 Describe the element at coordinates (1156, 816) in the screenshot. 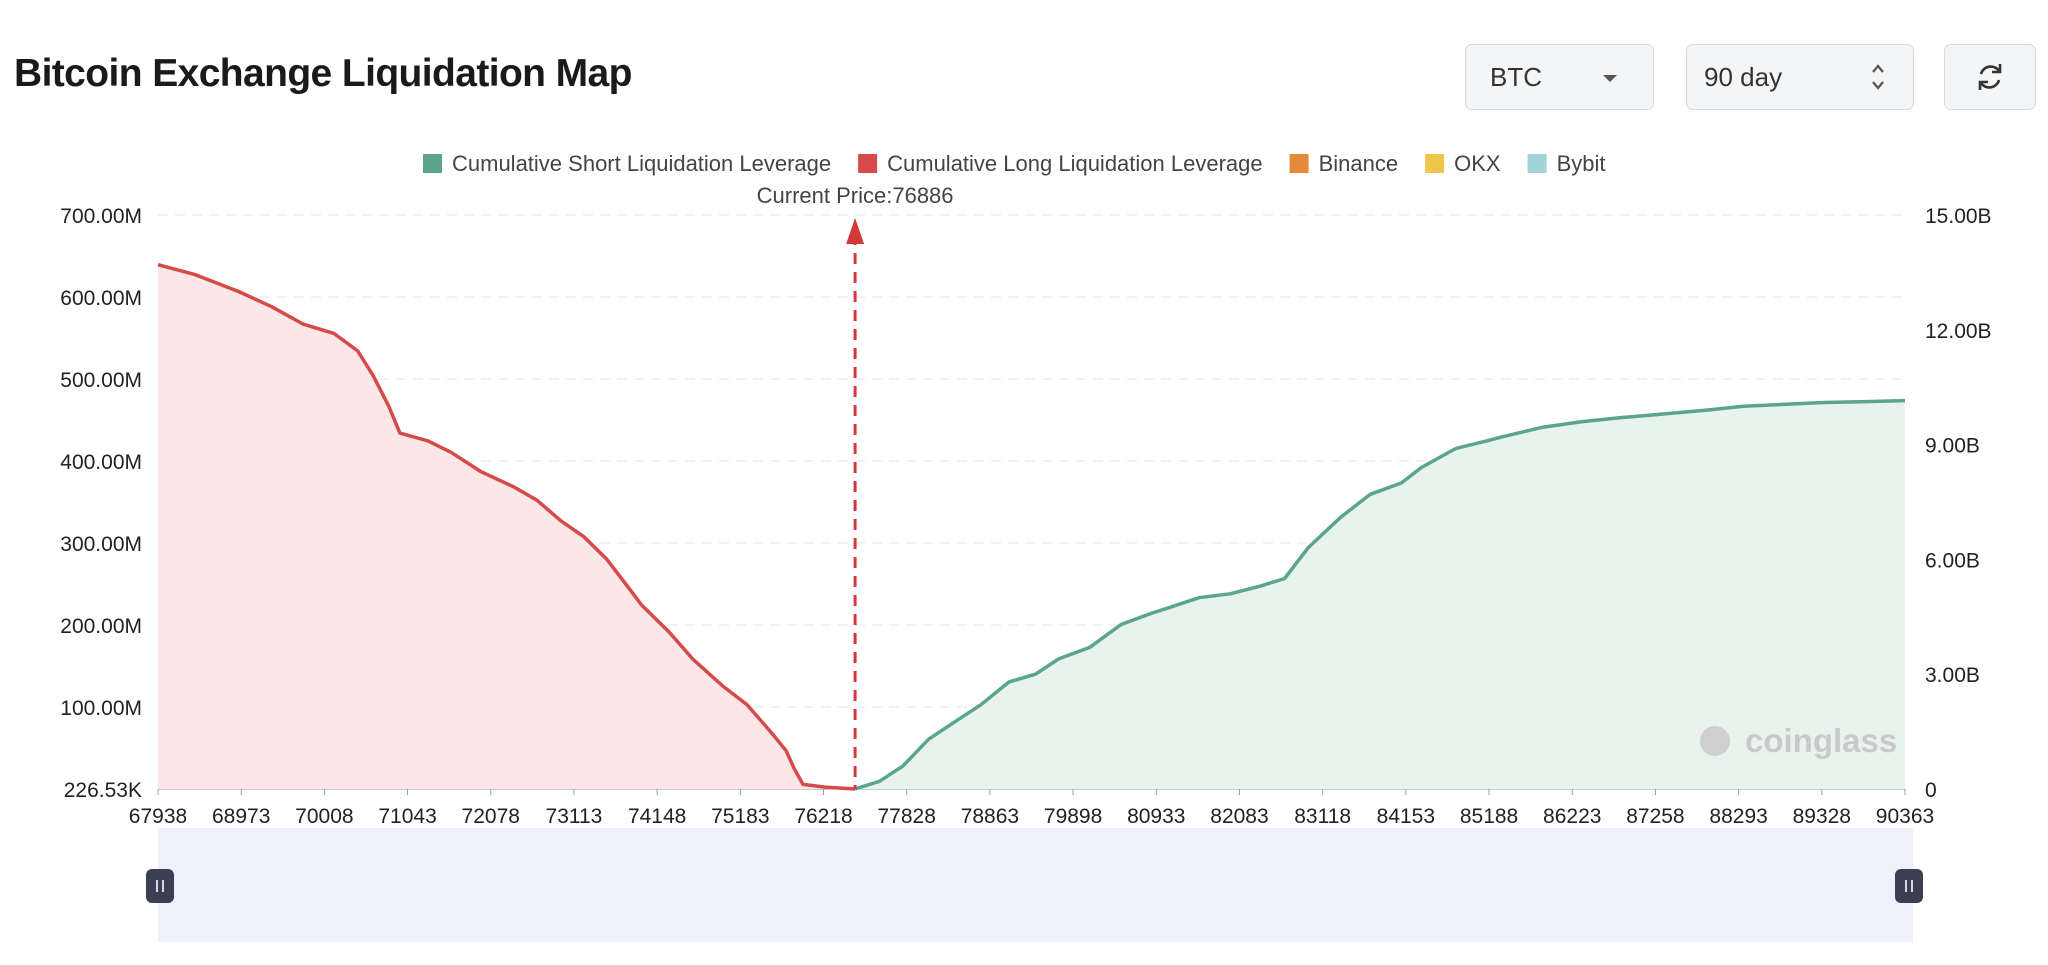

I see `x-tick-label: 80933` at that location.